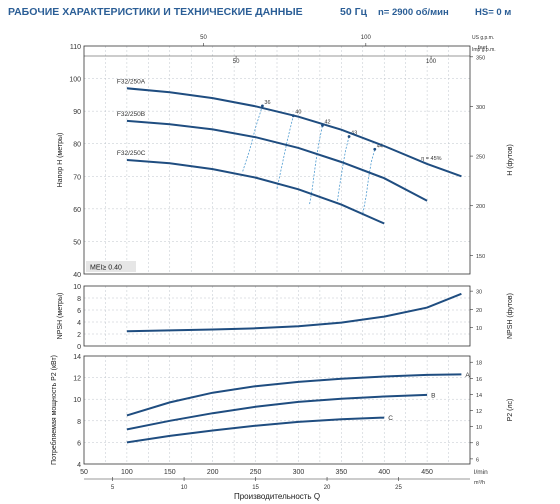 The width and height of the screenshot is (560, 504). I want to click on power-curve-c, so click(255, 430).